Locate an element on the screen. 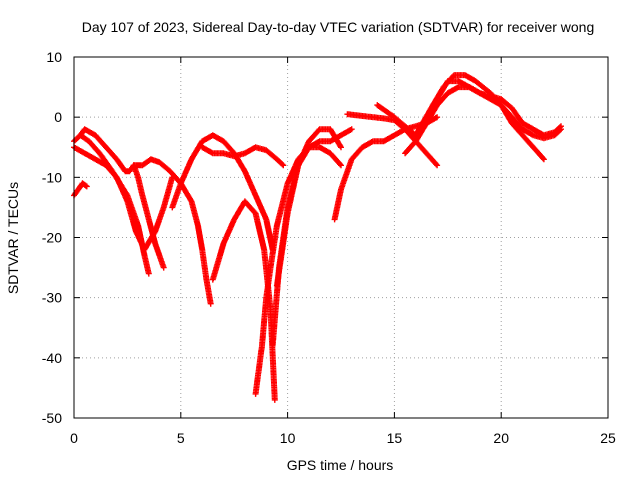  y-tick-label: -30 is located at coordinates (52, 298).